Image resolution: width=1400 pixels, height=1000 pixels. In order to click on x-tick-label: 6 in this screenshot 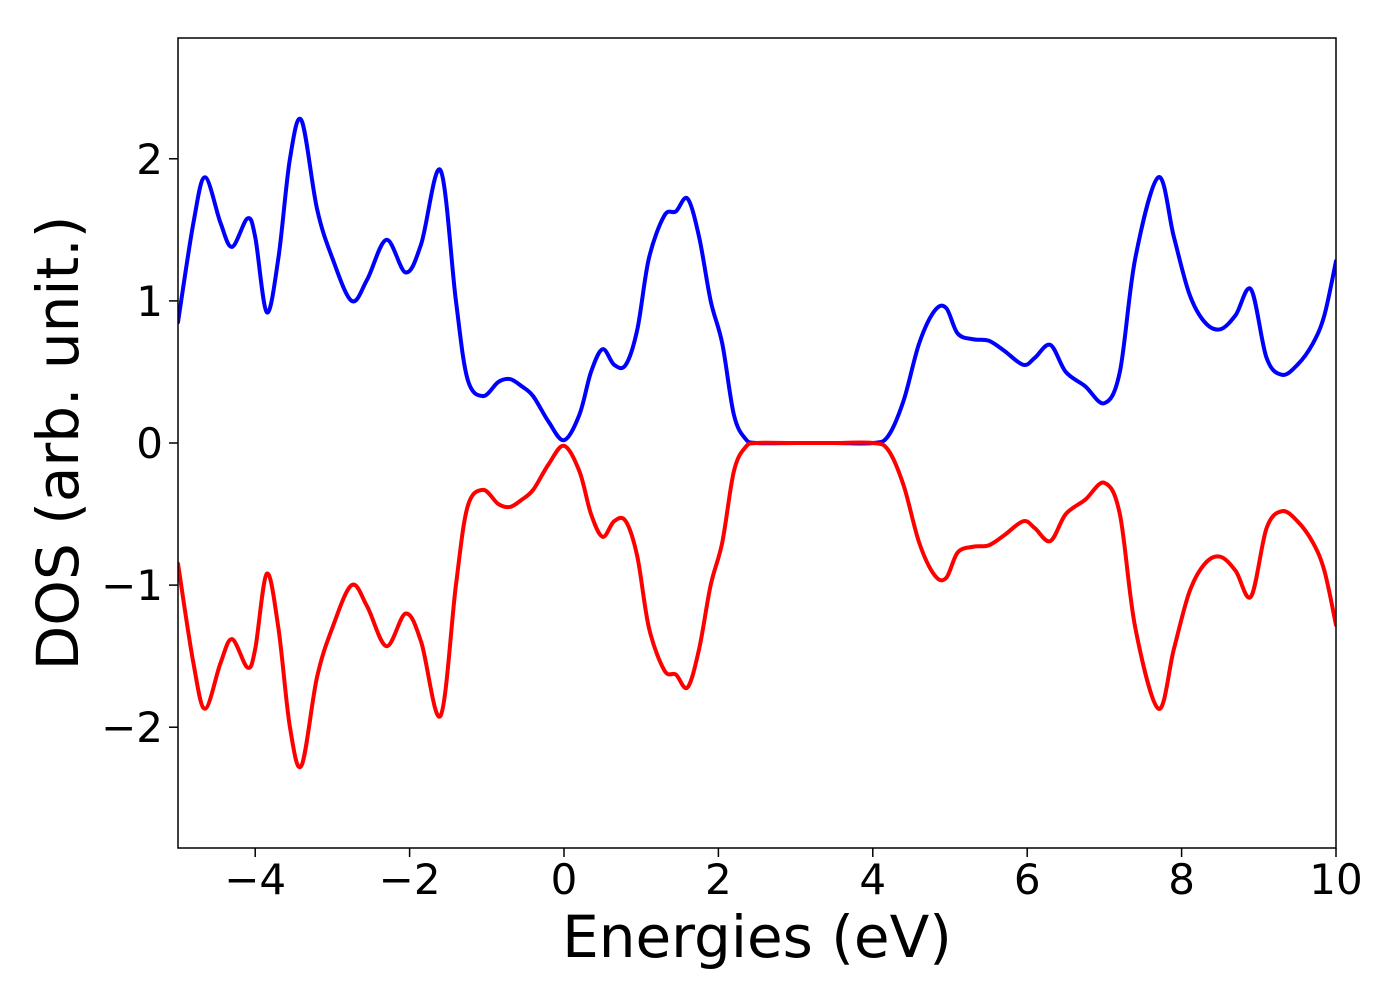, I will do `click(1027, 879)`.